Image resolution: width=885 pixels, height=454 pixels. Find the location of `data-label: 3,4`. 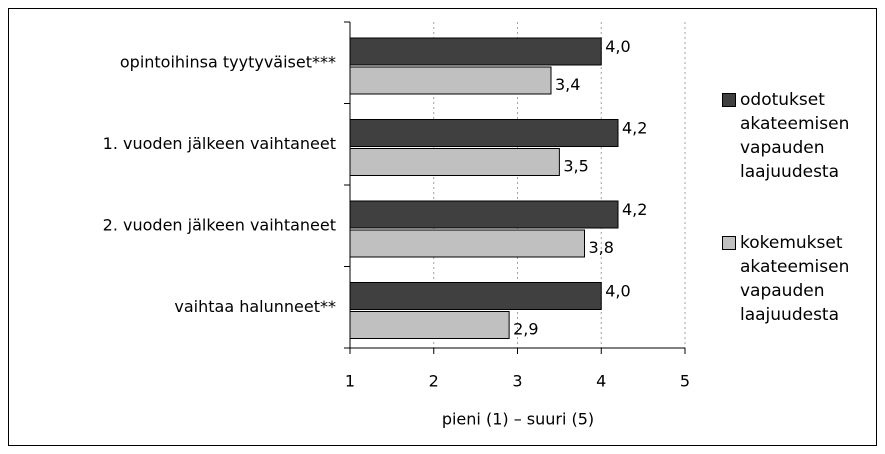

data-label: 3,4 is located at coordinates (567, 84).